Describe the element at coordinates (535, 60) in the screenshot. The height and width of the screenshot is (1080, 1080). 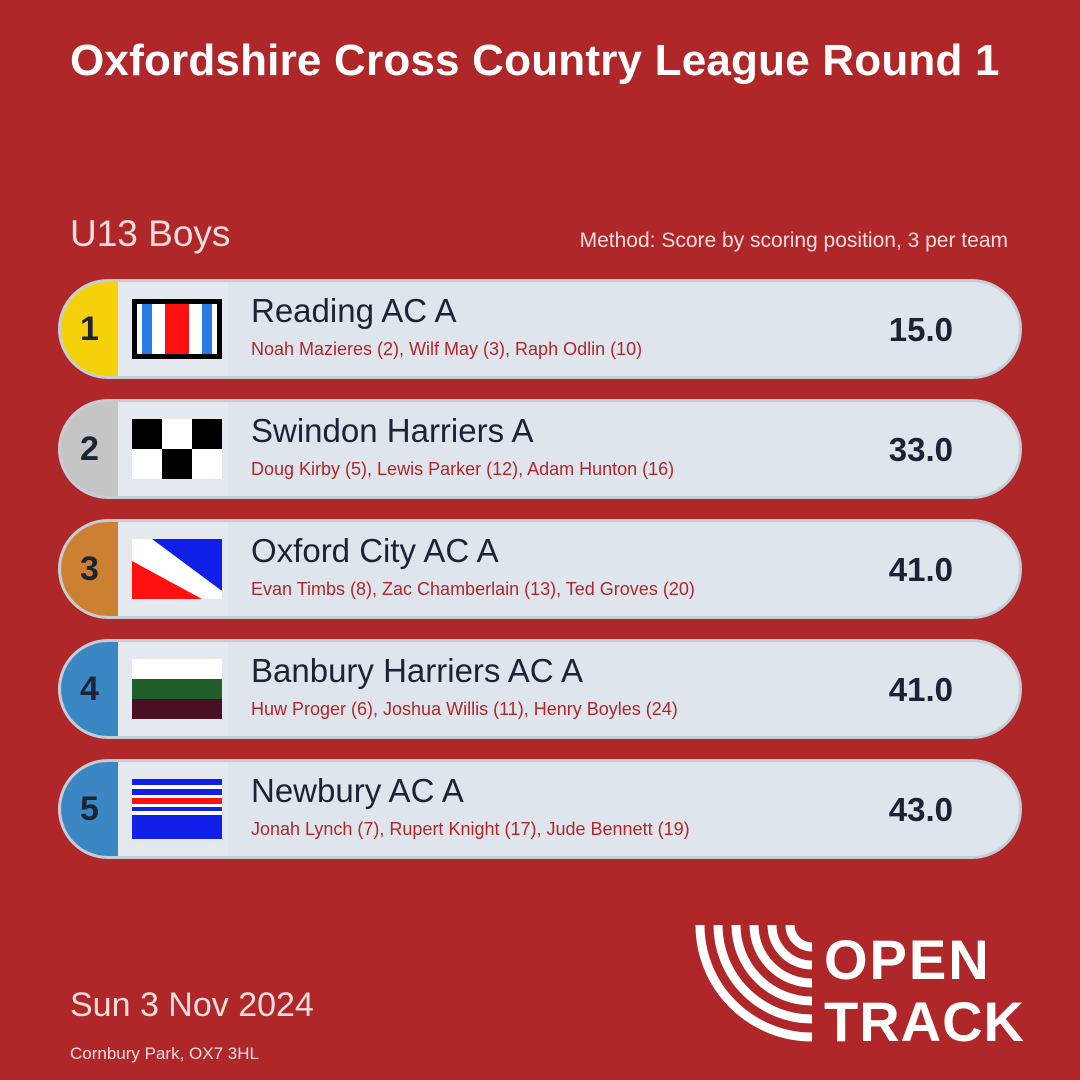
I see `page-title: Oxfordshire Cross Country League Round 1` at that location.